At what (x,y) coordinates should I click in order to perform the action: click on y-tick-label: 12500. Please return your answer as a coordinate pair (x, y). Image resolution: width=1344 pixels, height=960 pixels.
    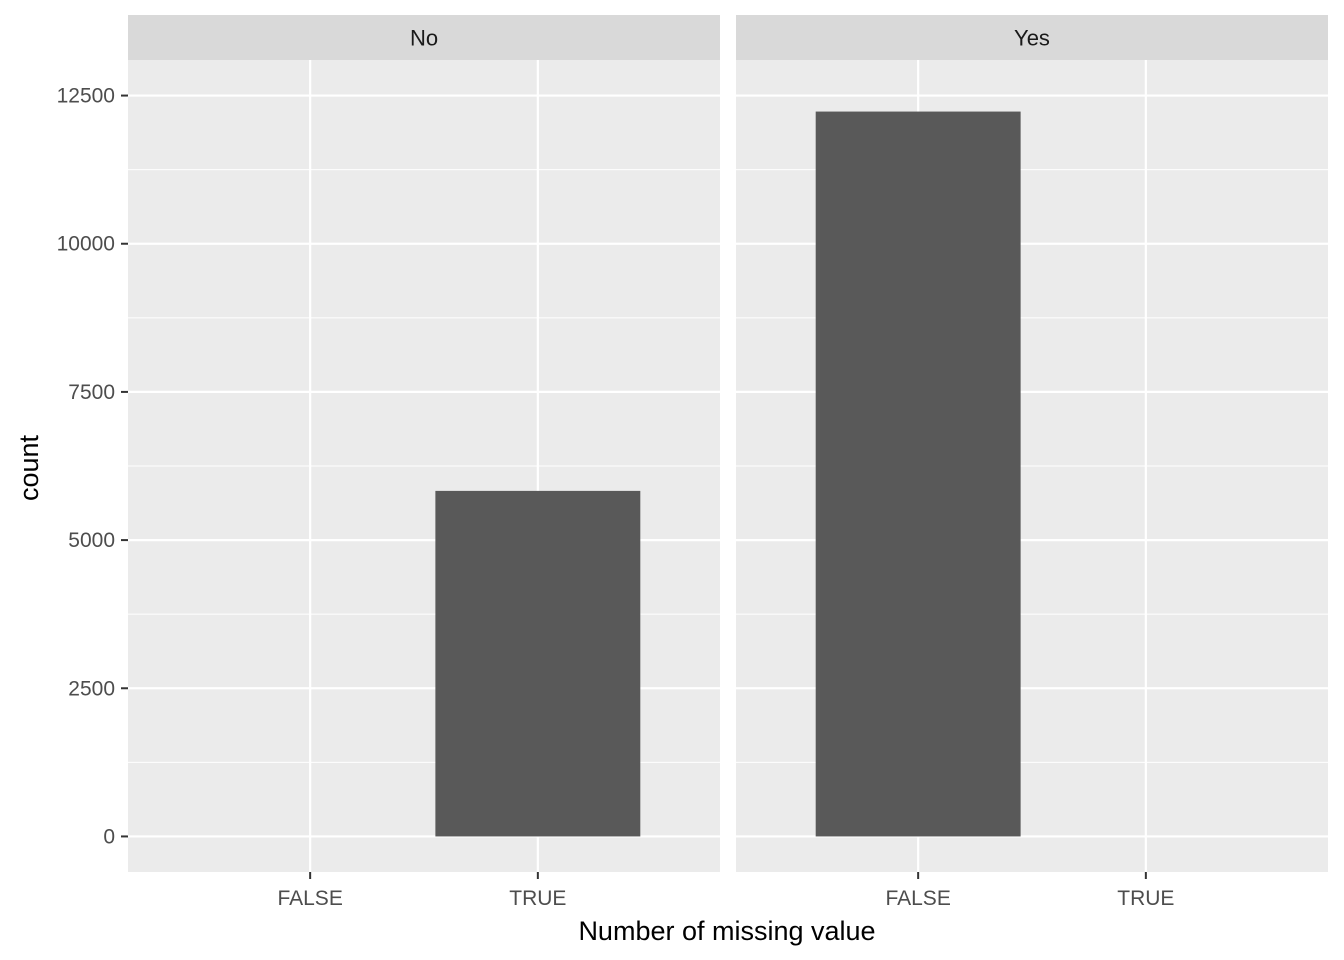
    Looking at the image, I should click on (86, 96).